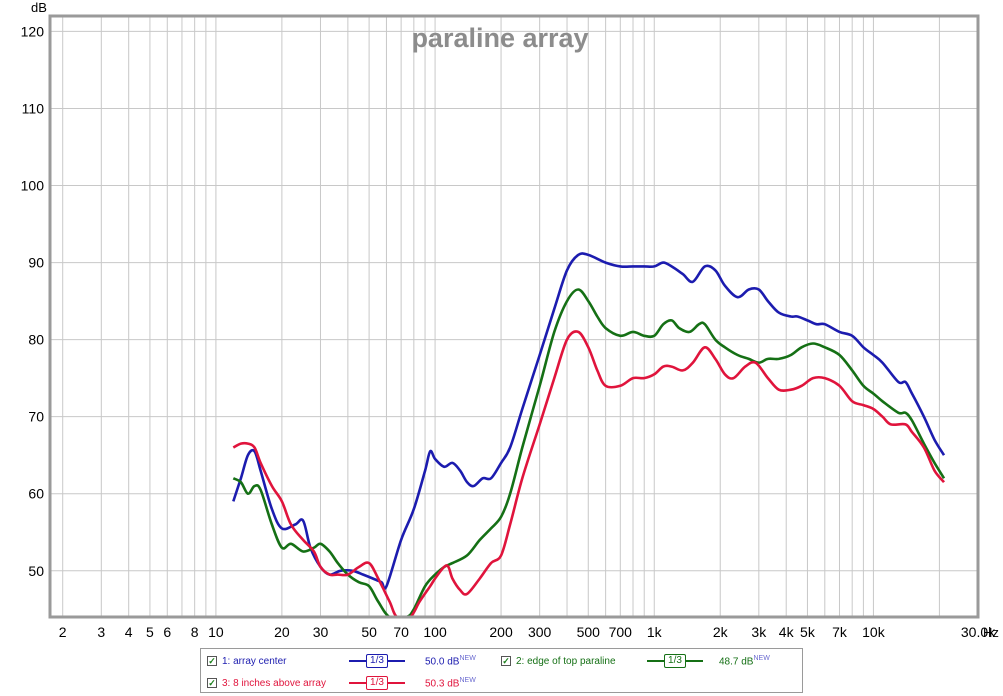 The width and height of the screenshot is (1003, 696). What do you see at coordinates (33, 300) in the screenshot?
I see `y-axis-ticks: 50 60 70 80 90 100 110 120` at bounding box center [33, 300].